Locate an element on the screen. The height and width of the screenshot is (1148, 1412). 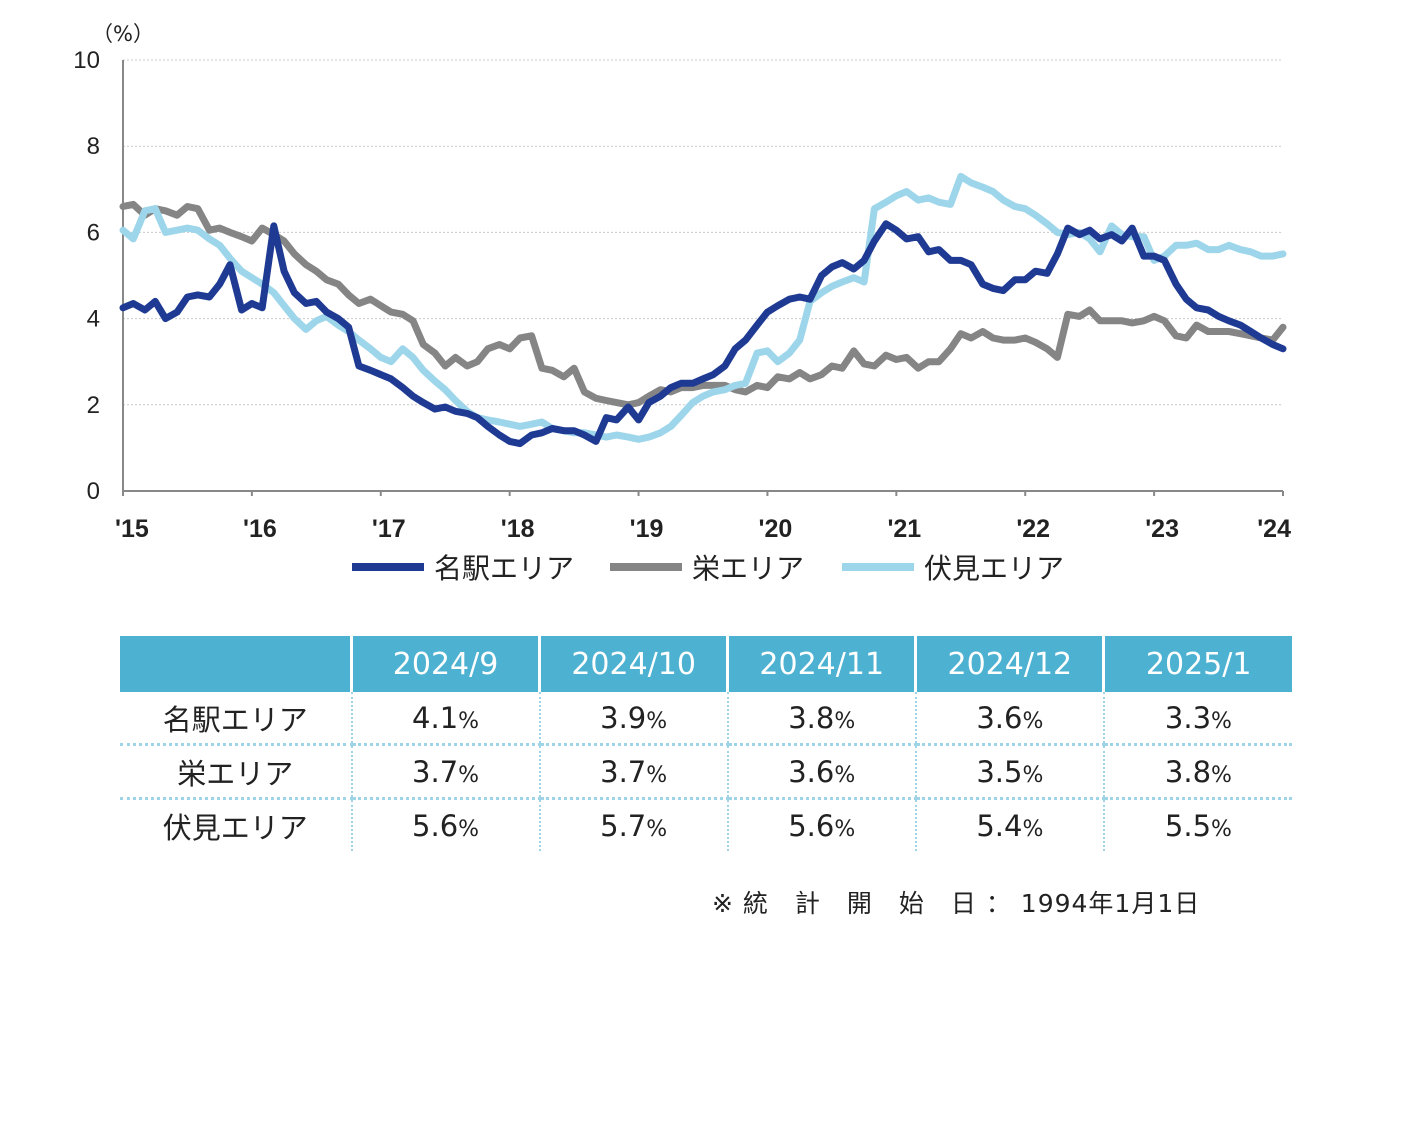
legend-label: 伏見エリア is located at coordinates (994, 568).